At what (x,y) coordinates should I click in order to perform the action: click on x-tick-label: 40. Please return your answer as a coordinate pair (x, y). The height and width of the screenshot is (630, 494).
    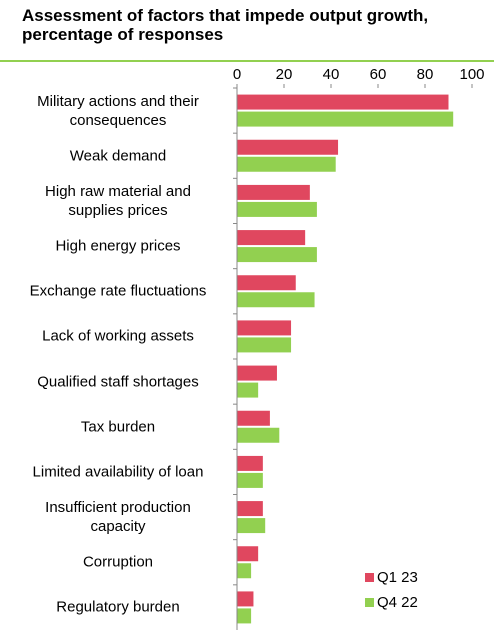
    Looking at the image, I should click on (331, 74).